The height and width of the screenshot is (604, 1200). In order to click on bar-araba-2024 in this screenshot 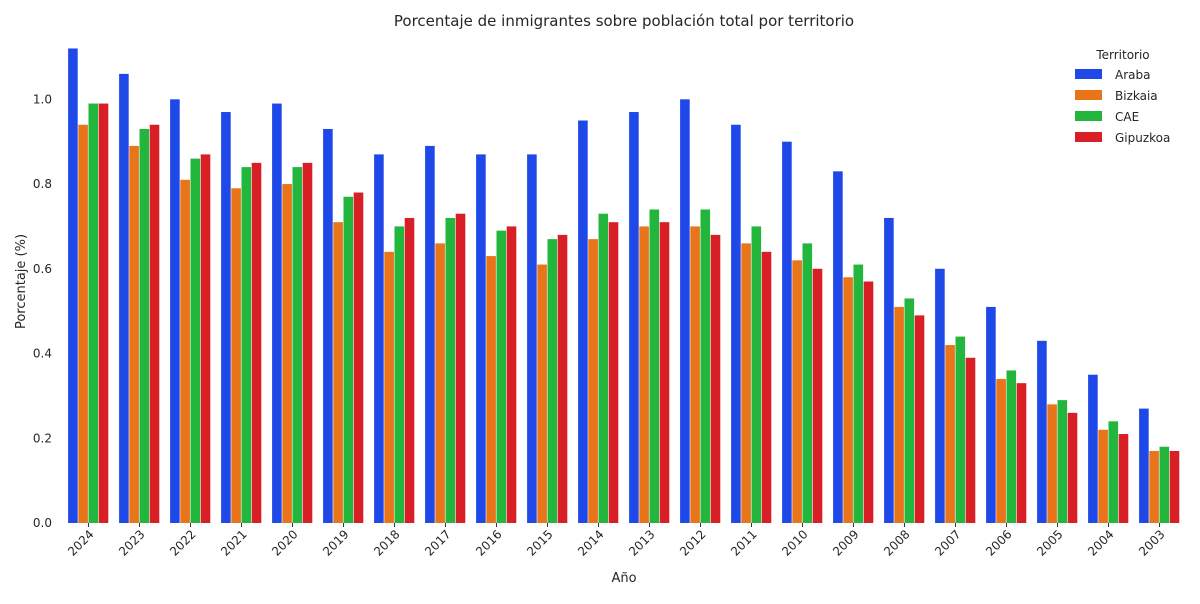, I will do `click(73, 285)`.